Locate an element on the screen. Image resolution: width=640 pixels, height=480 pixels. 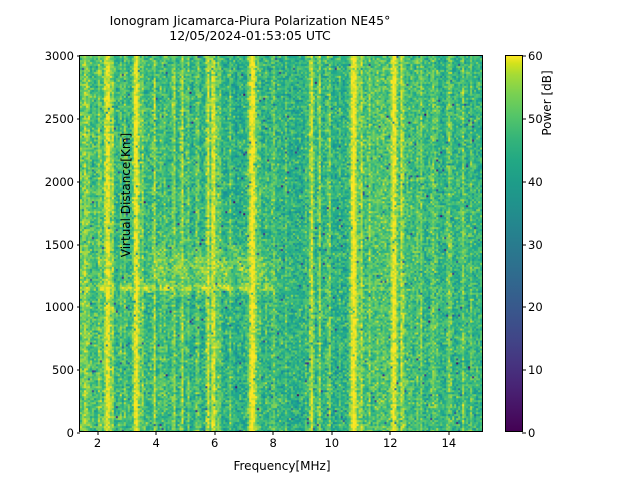
y-axis-label: Virtual Distance[Km] is located at coordinates (126, 195).